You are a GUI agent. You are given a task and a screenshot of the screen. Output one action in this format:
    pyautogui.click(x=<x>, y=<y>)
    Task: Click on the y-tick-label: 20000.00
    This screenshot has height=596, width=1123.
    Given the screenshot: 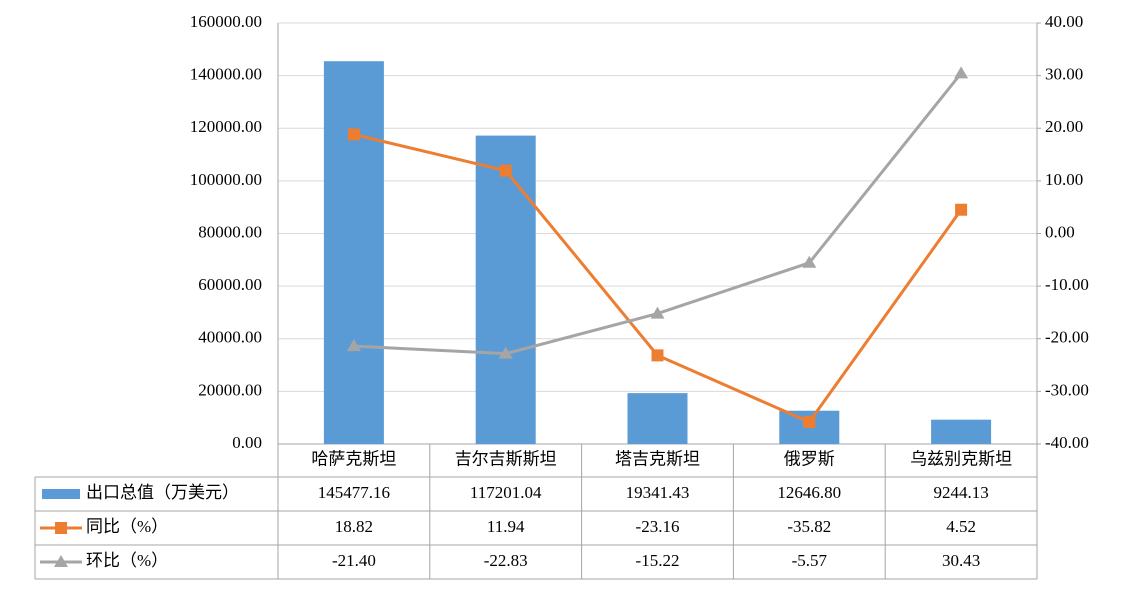 What is the action you would take?
    pyautogui.click(x=230, y=389)
    